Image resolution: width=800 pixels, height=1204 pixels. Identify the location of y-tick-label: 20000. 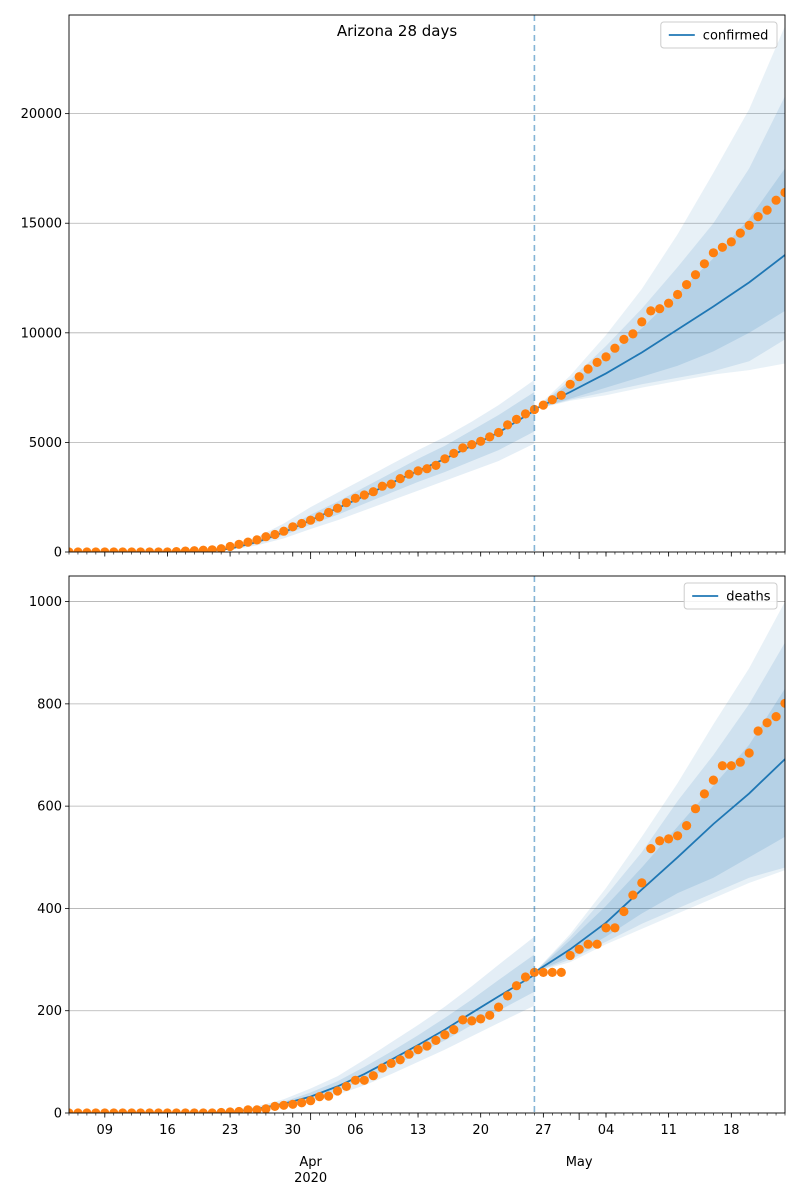
(41, 114).